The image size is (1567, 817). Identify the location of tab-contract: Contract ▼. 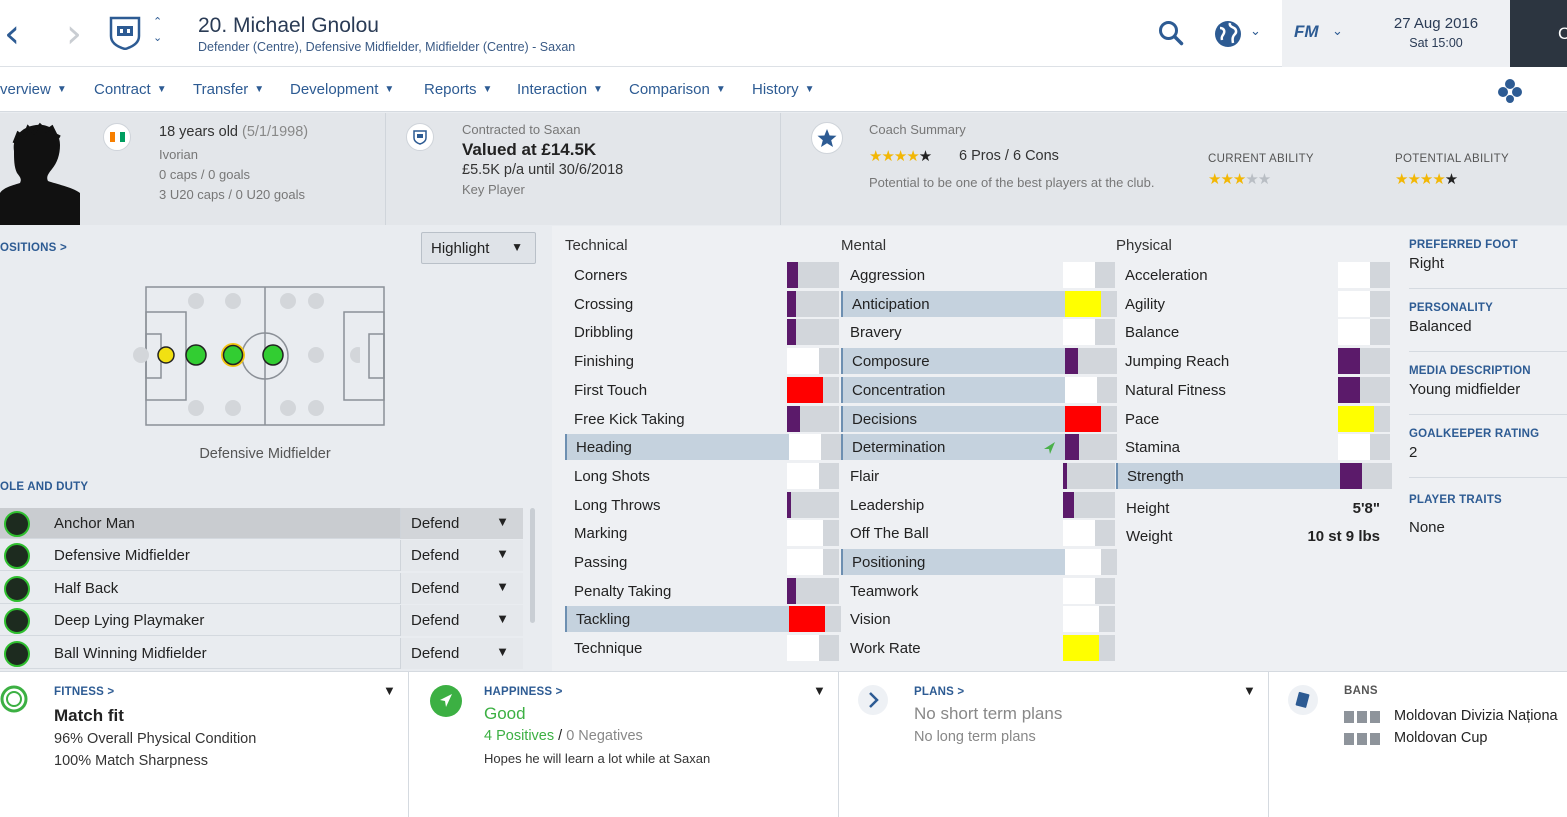
(130, 89).